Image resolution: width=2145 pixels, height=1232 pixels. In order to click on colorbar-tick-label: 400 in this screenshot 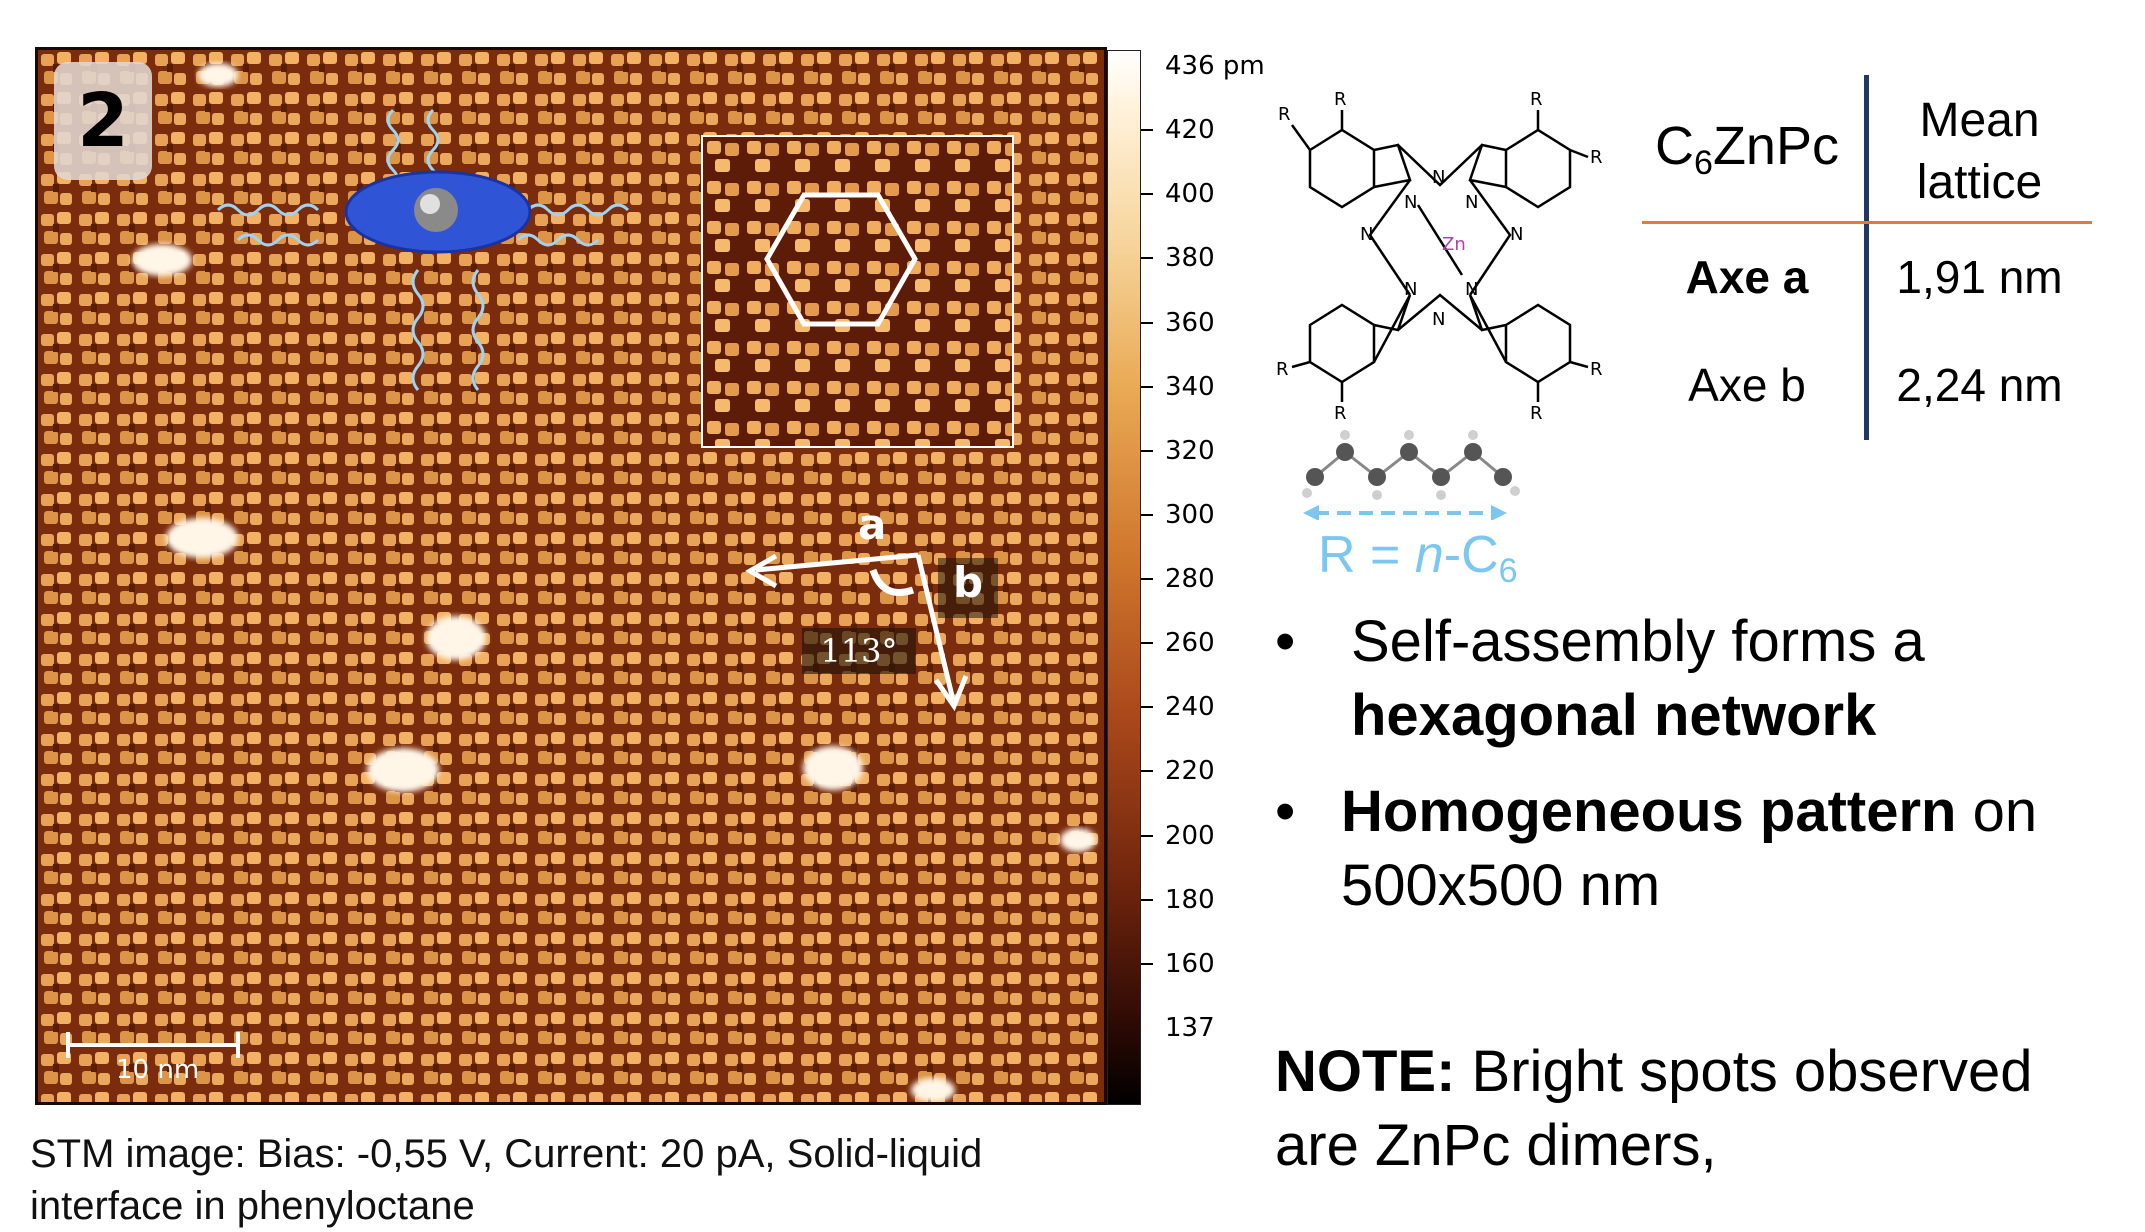, I will do `click(1190, 194)`.